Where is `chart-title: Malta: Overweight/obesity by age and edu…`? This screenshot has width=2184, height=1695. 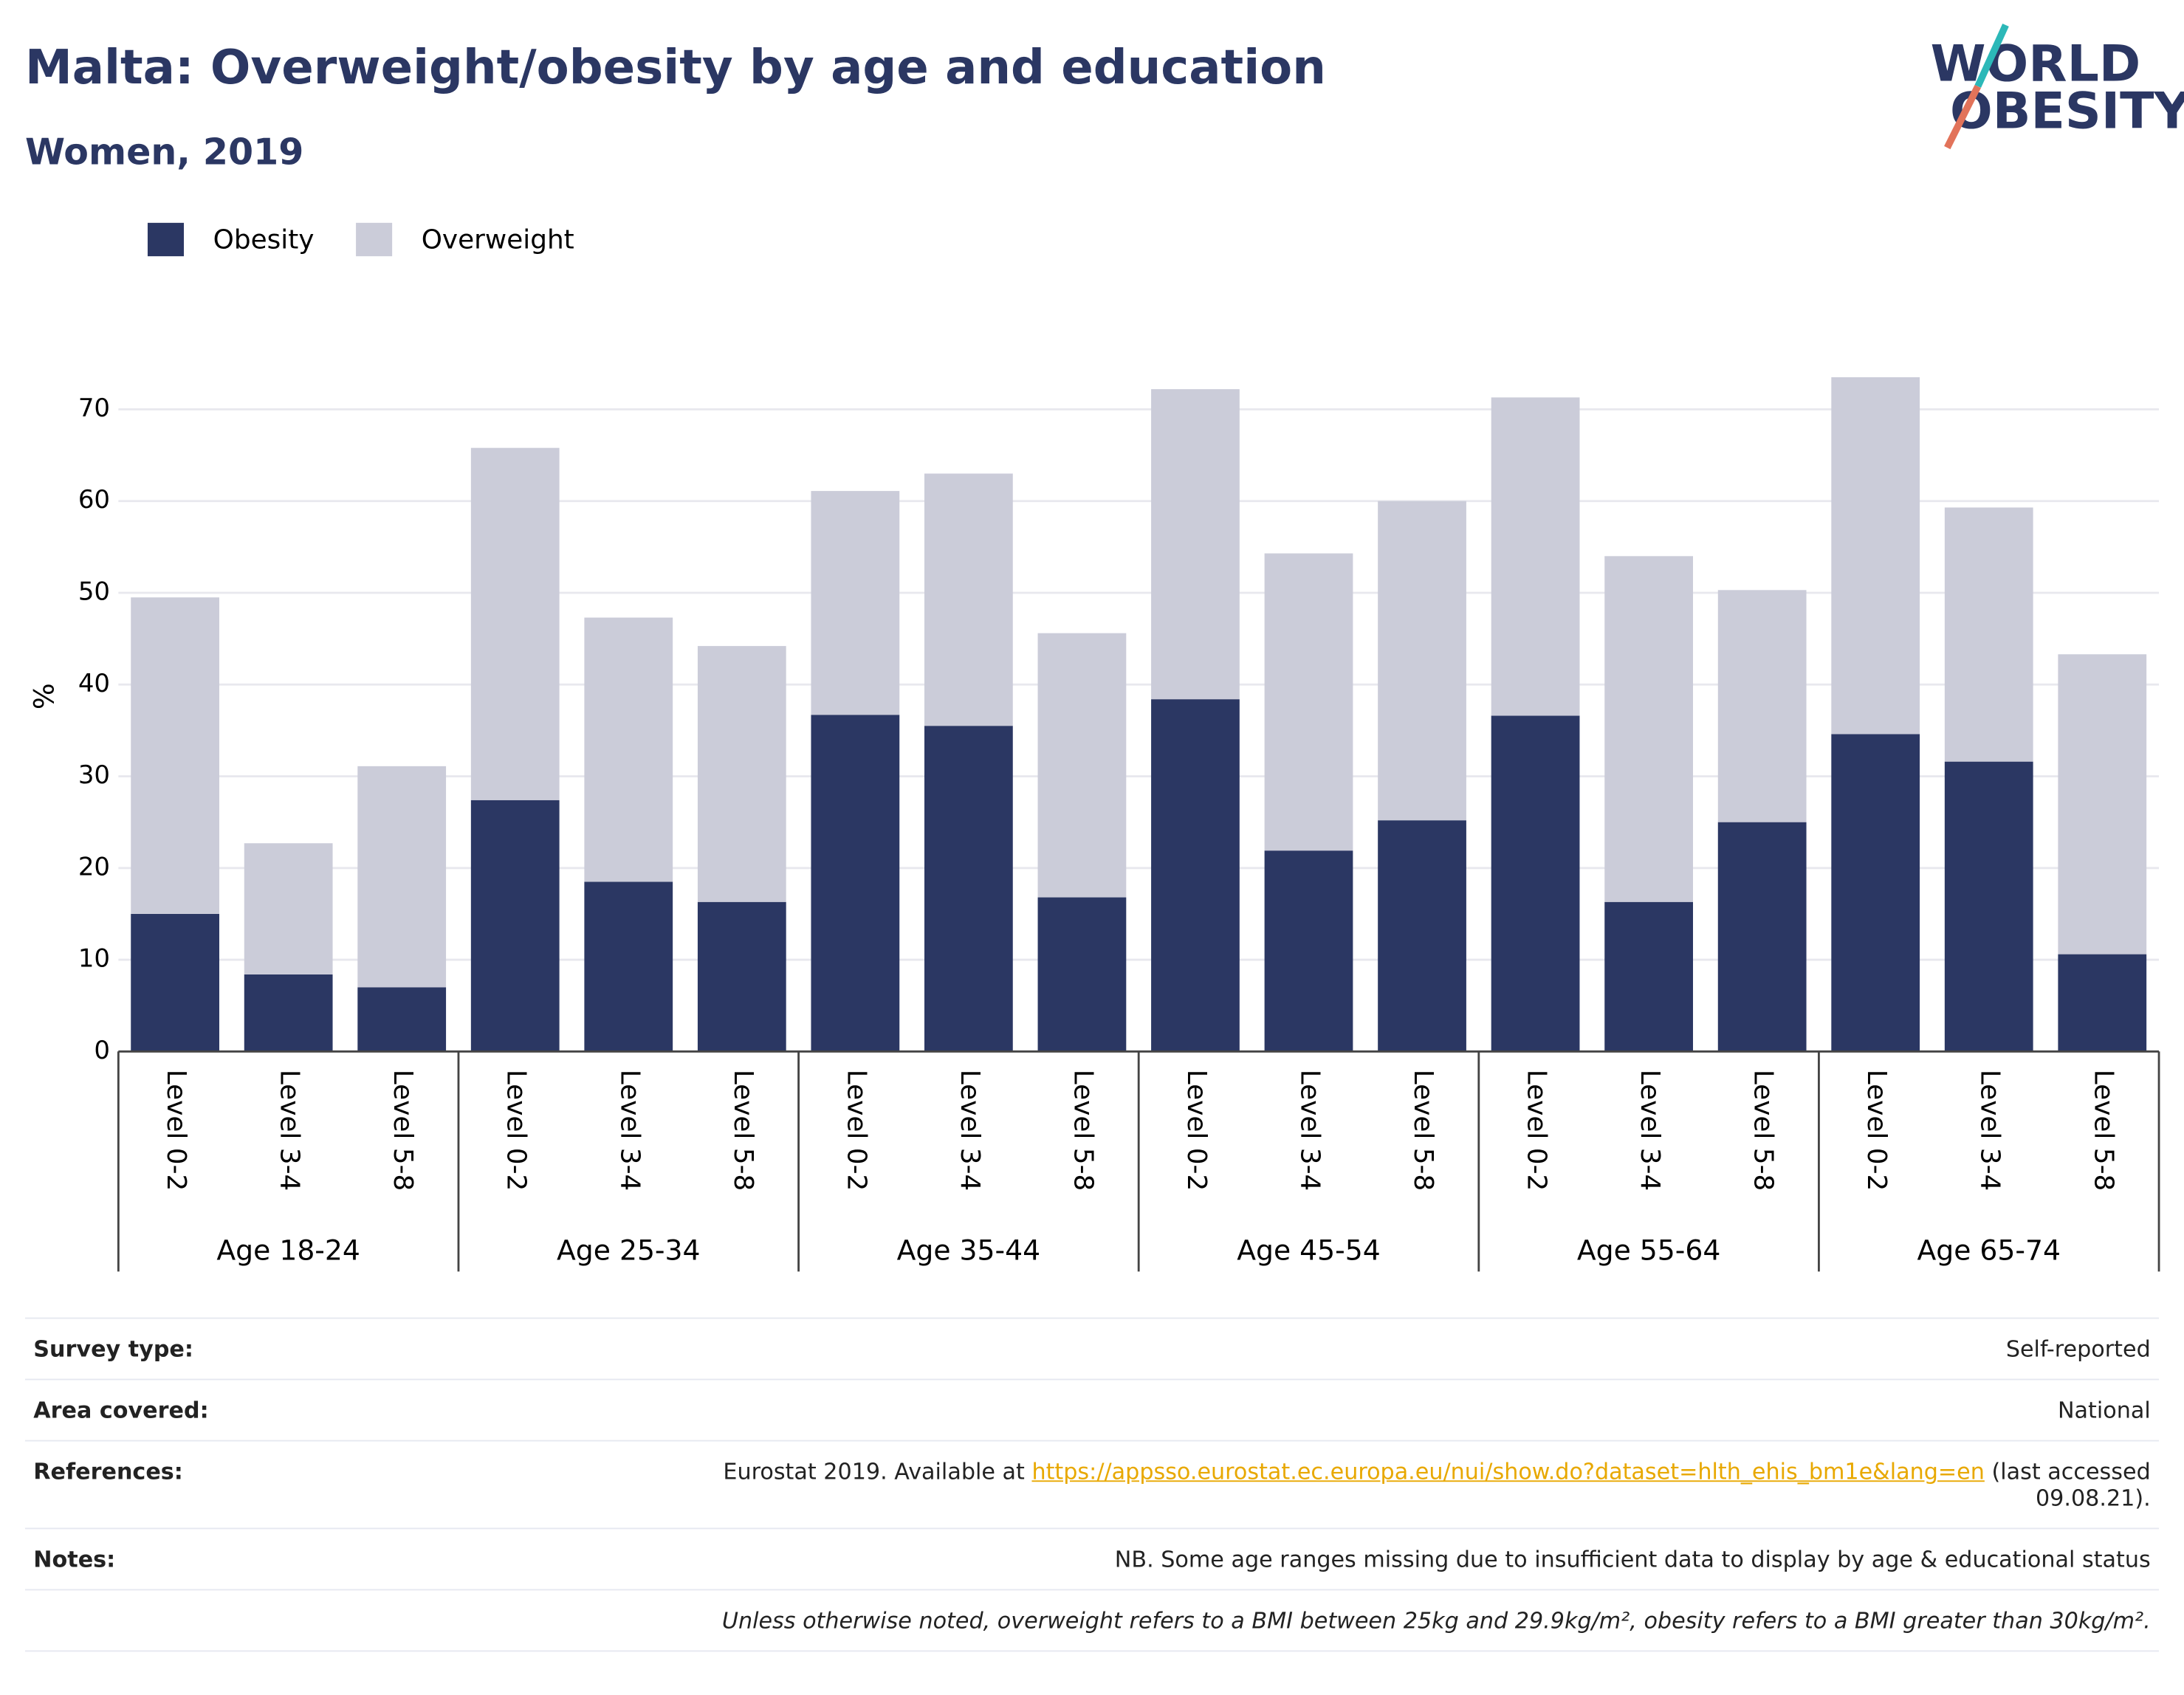 chart-title: Malta: Overweight/obesity by age and edu… is located at coordinates (676, 67).